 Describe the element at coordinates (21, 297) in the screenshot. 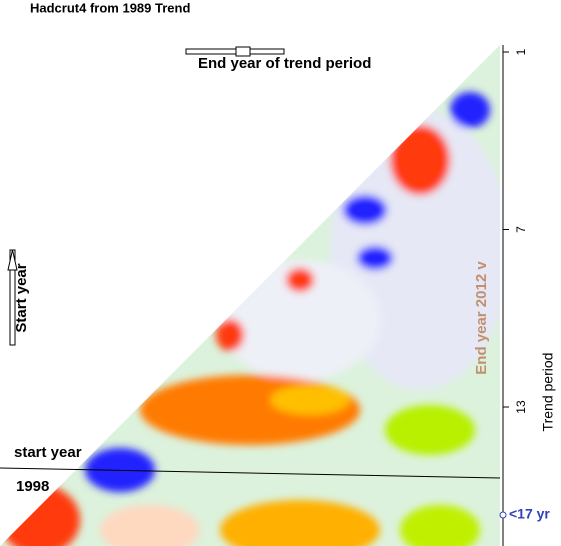

I see `start-year-label: Start year` at that location.